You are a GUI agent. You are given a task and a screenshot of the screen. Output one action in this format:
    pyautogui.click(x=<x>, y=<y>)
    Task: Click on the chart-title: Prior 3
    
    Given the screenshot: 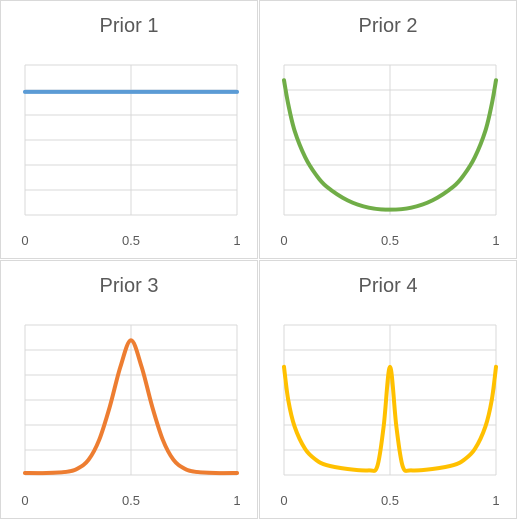 What is the action you would take?
    pyautogui.click(x=129, y=286)
    